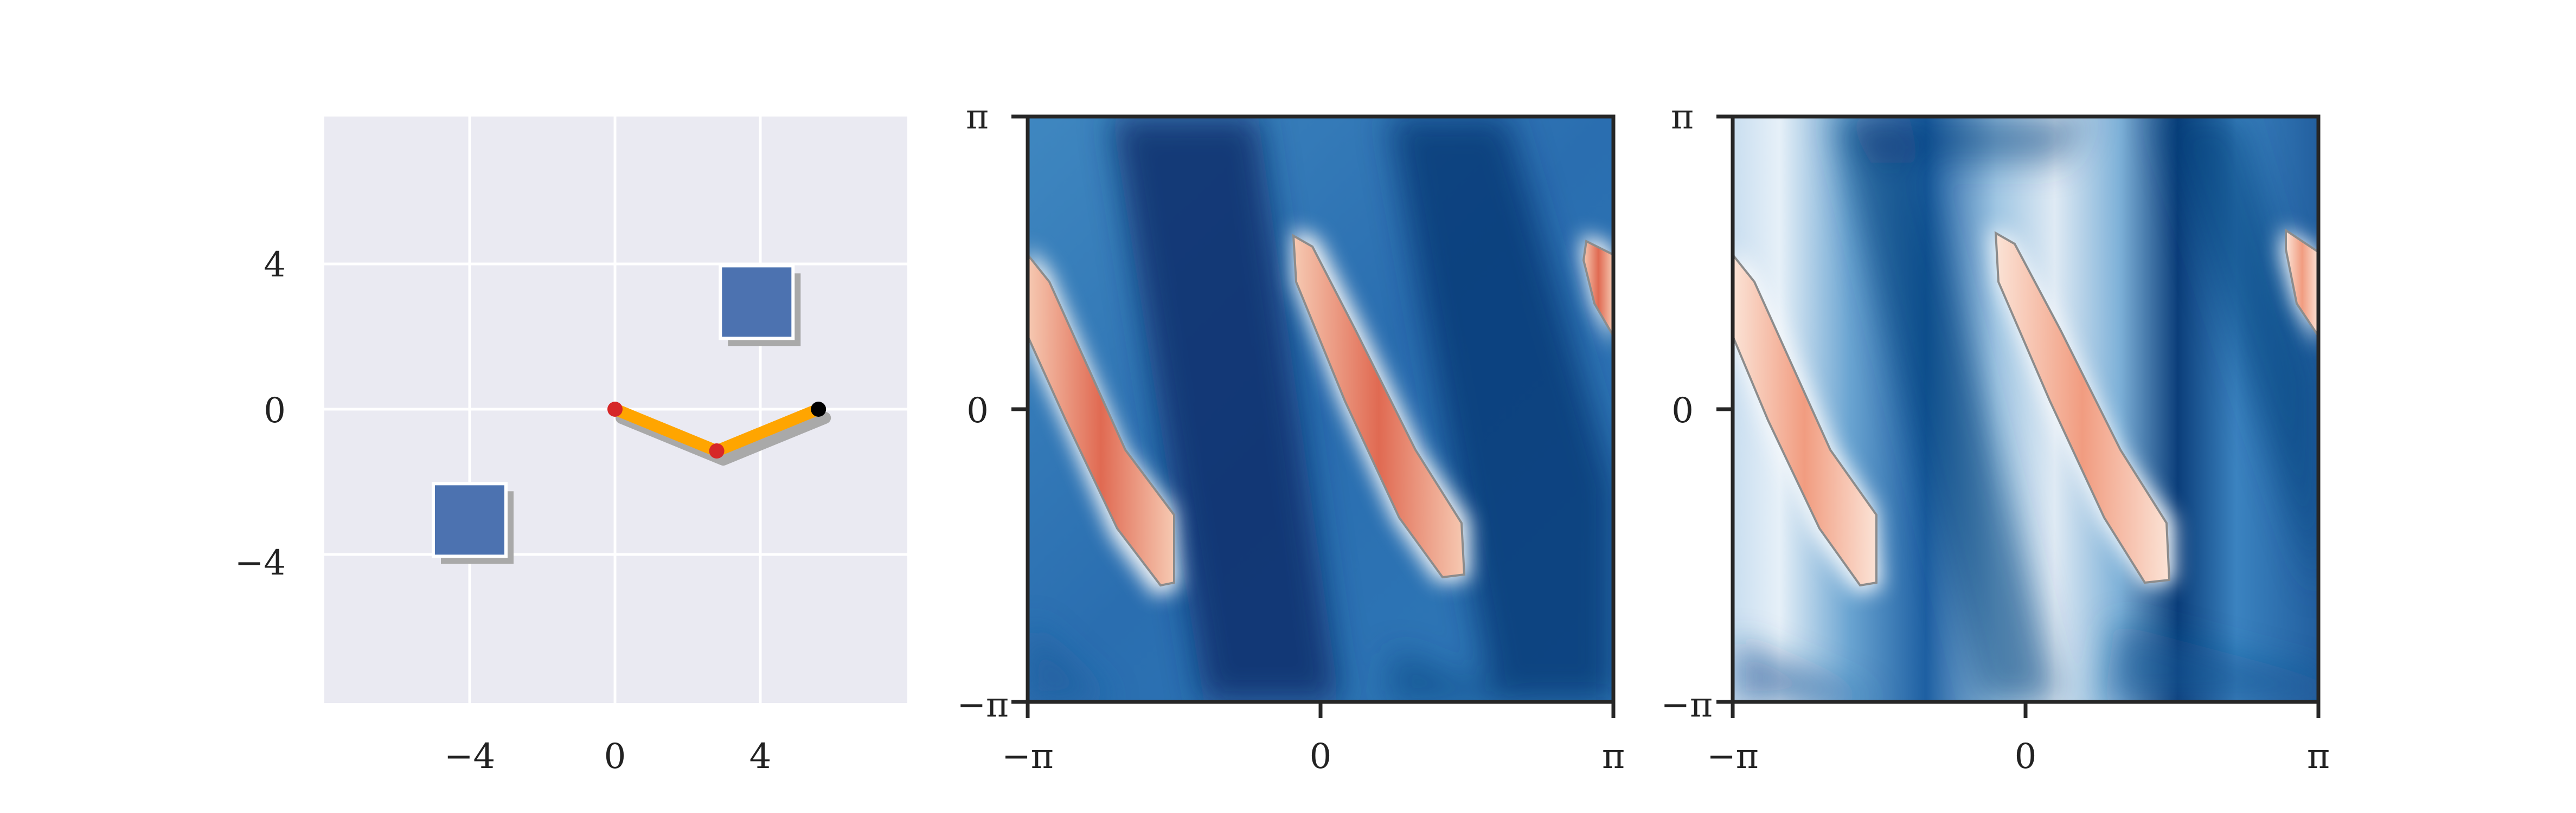  Describe the element at coordinates (819, 410) in the screenshot. I see `end-effector` at that location.